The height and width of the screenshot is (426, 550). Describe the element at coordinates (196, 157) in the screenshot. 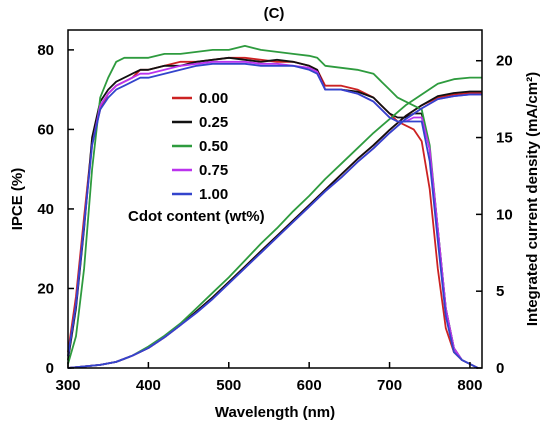

I see `legend: 0.00 0.25 0.50 0.75 1.00 Cdot content (wt%)` at that location.